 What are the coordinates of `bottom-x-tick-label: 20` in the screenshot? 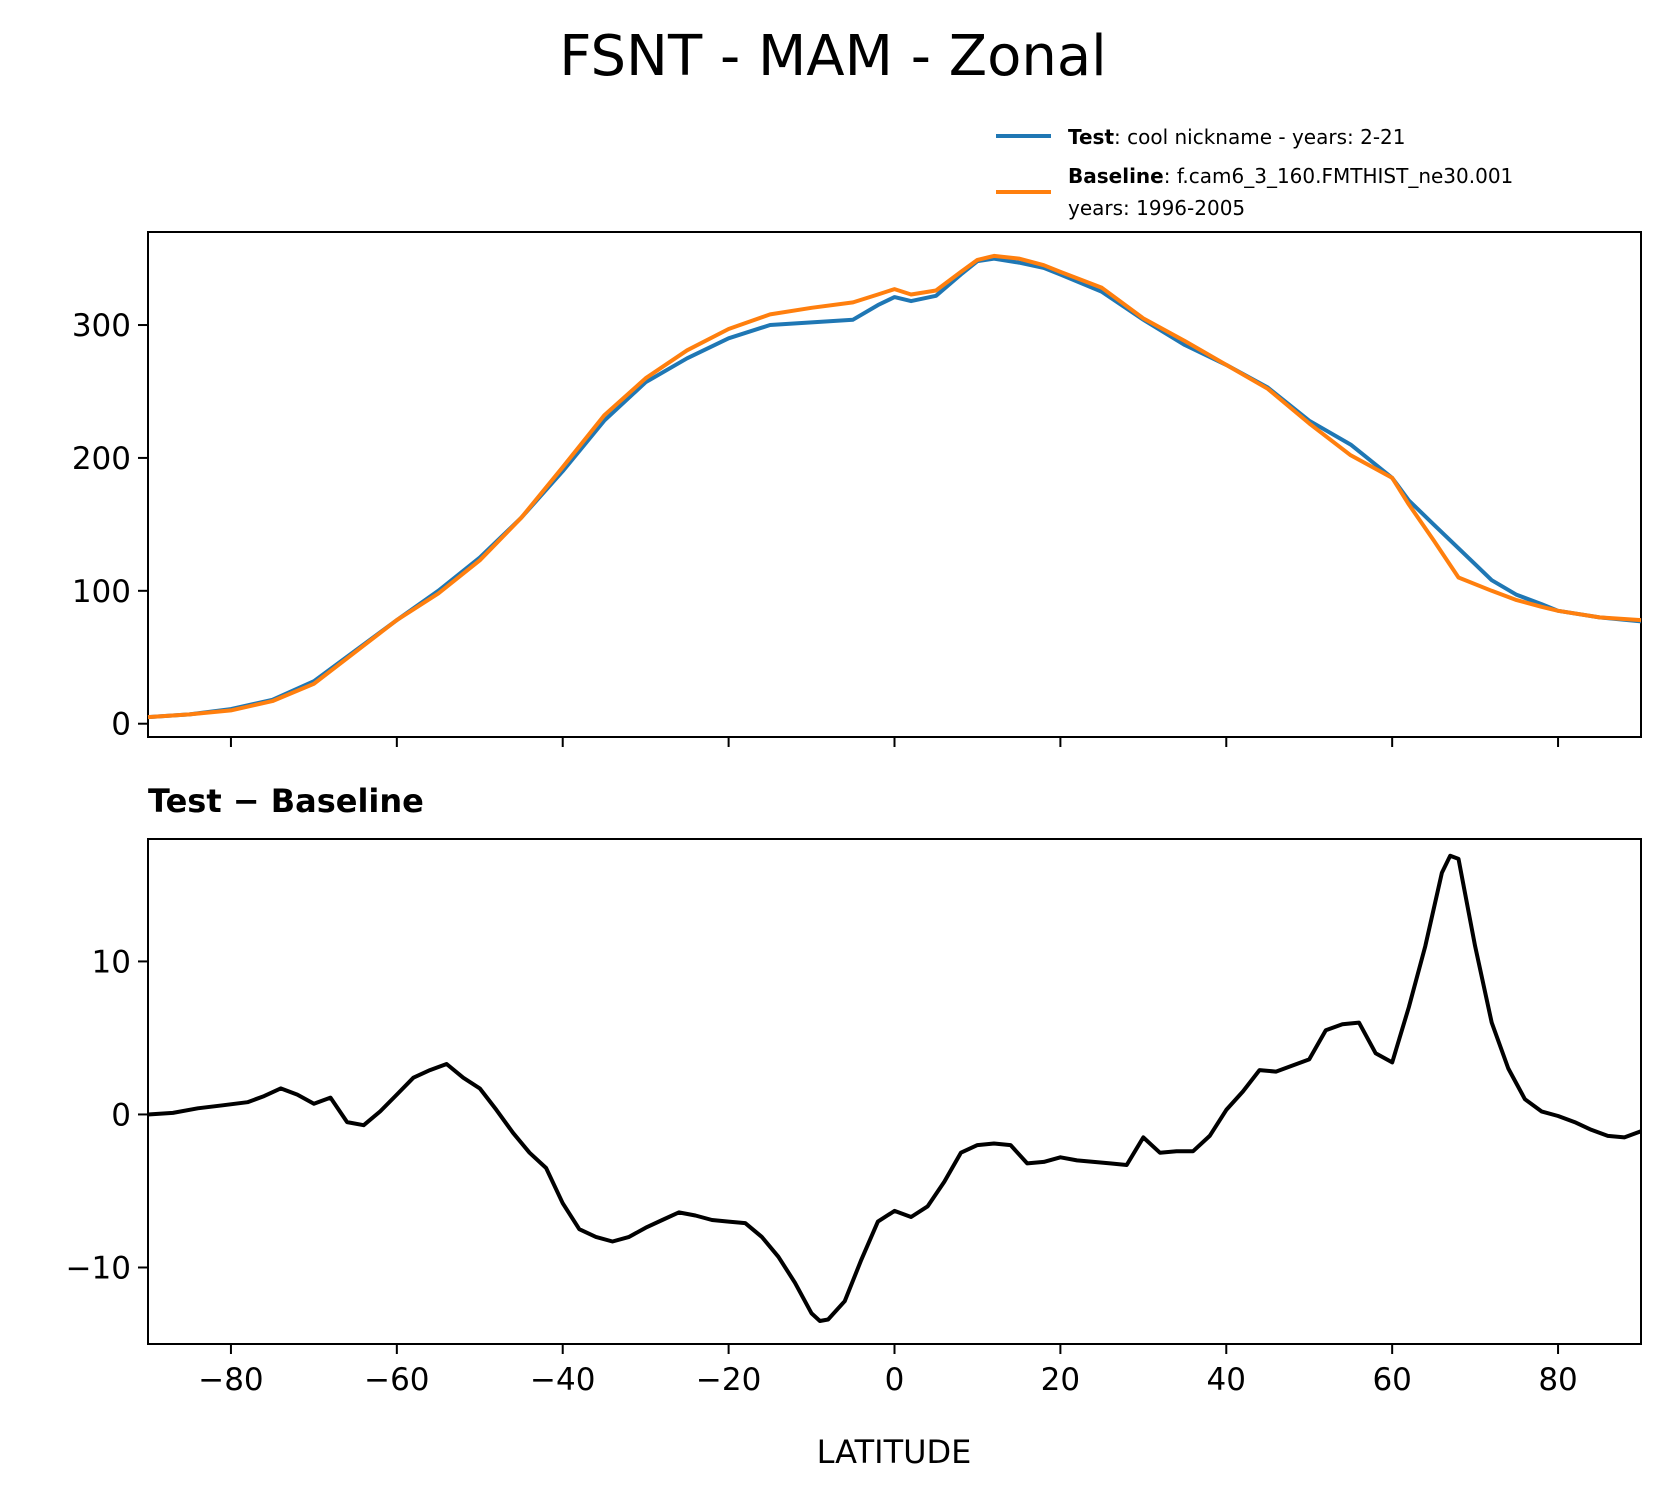 It's located at (1060, 1380).